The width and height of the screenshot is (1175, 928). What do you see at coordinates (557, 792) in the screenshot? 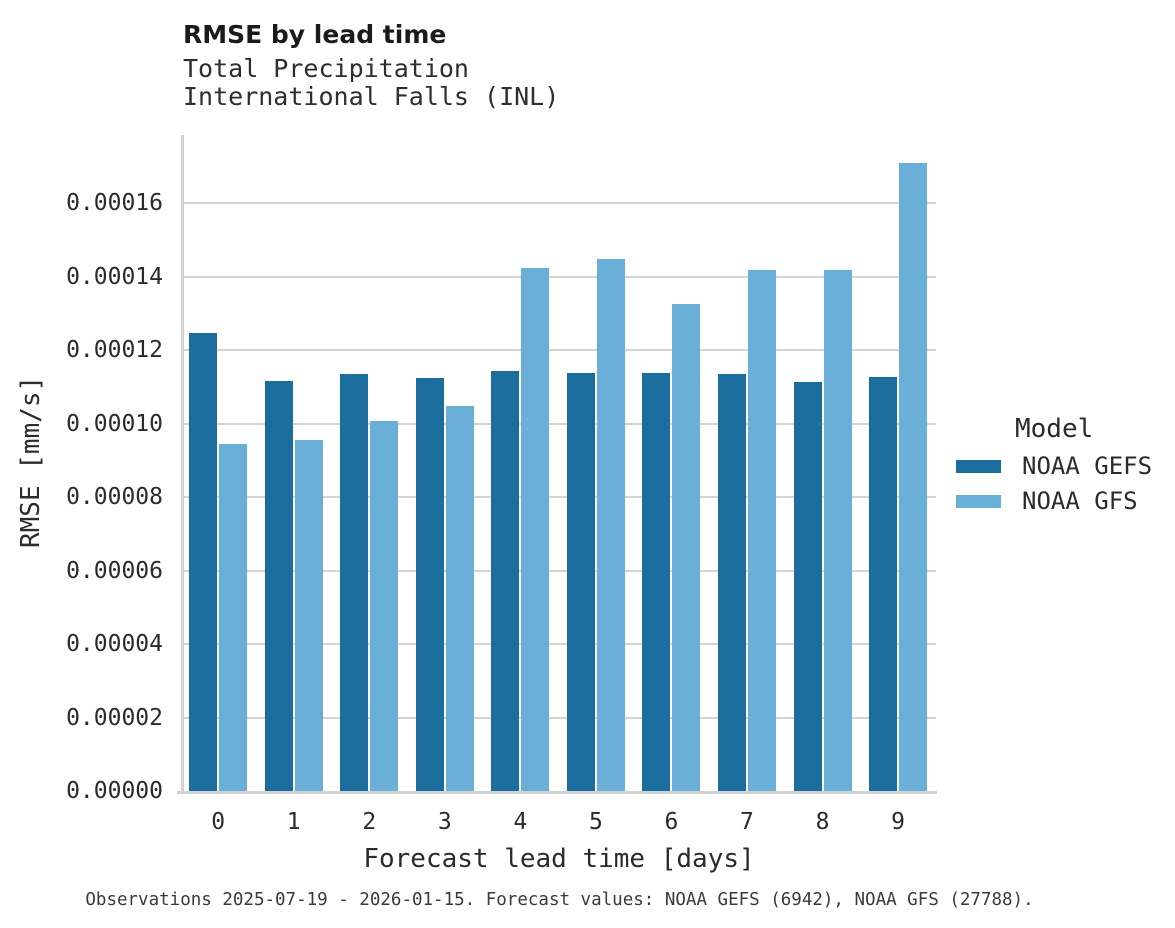
I see `x-axis-spine` at bounding box center [557, 792].